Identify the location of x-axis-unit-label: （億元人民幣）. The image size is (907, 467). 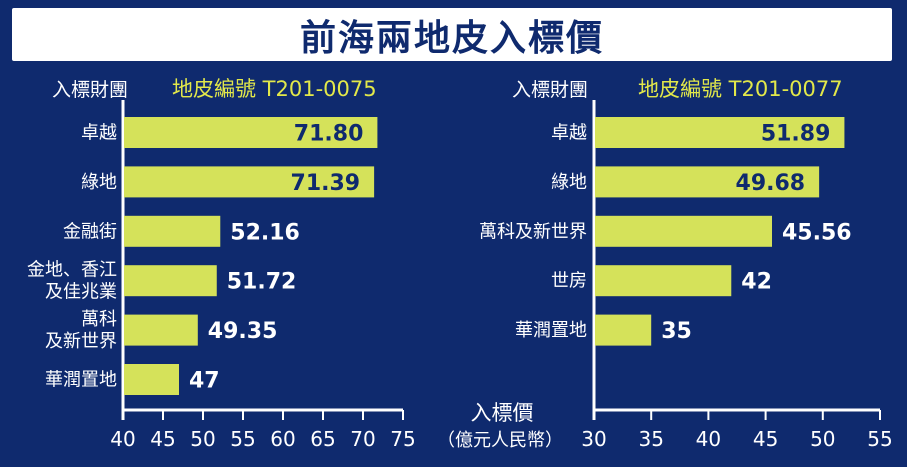
(500, 440).